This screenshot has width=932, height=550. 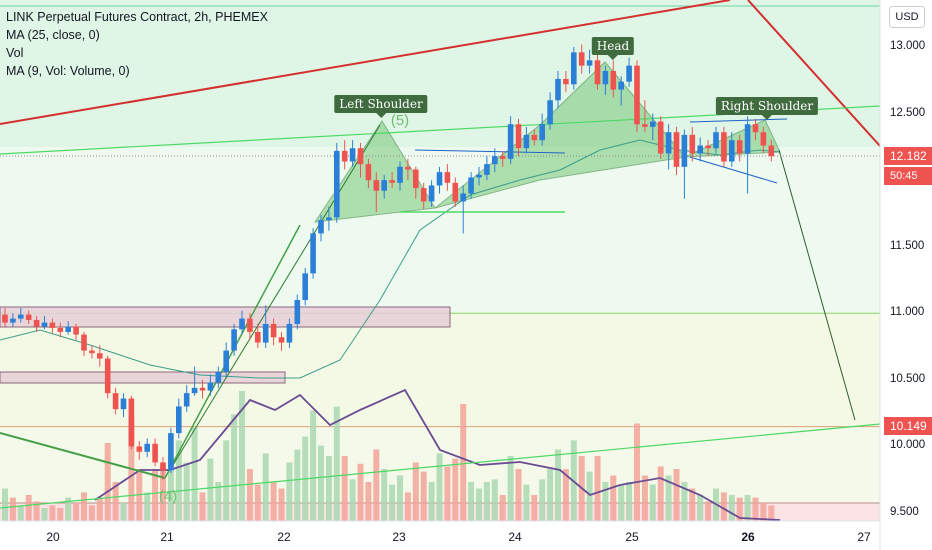 What do you see at coordinates (15, 53) in the screenshot?
I see `legend-vol: Vol` at bounding box center [15, 53].